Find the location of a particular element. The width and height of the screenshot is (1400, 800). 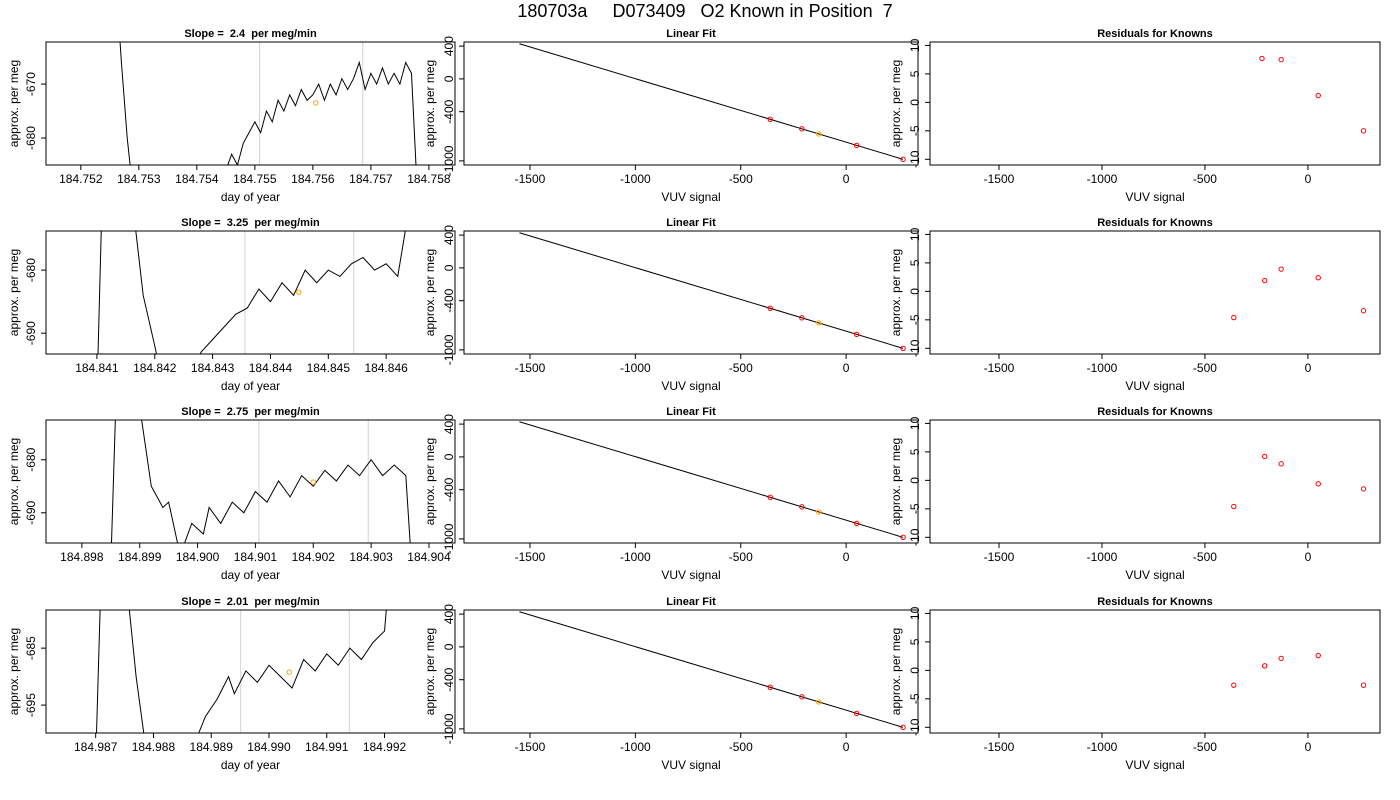

panel-title: Slope = 2.75 per meg/min is located at coordinates (250, 412).